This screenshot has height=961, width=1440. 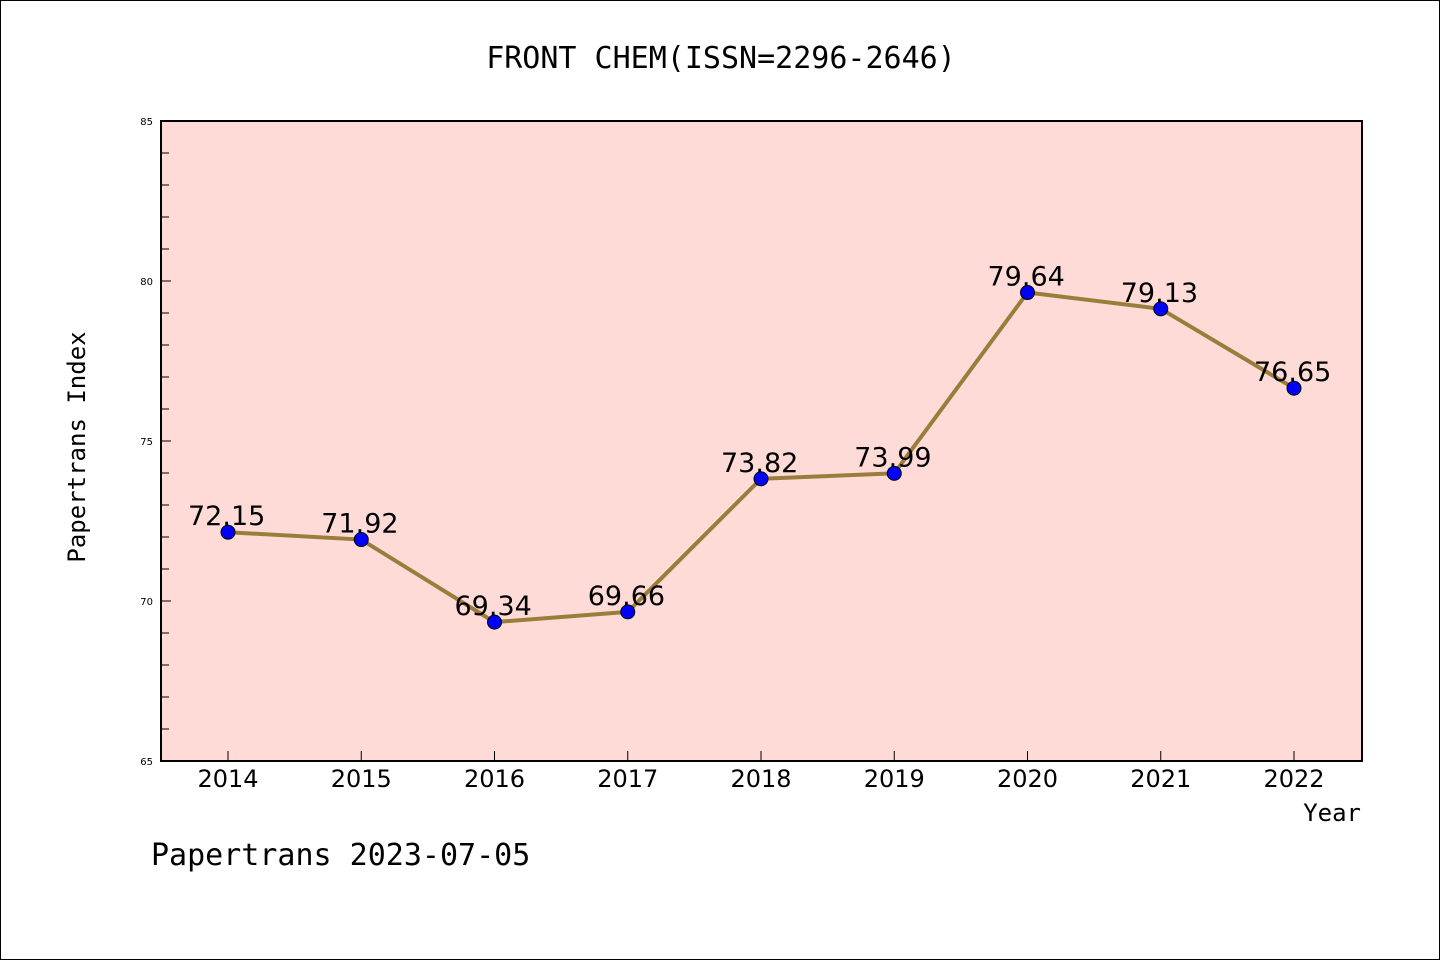 I want to click on x-tick-label: 2014, so click(x=227, y=779).